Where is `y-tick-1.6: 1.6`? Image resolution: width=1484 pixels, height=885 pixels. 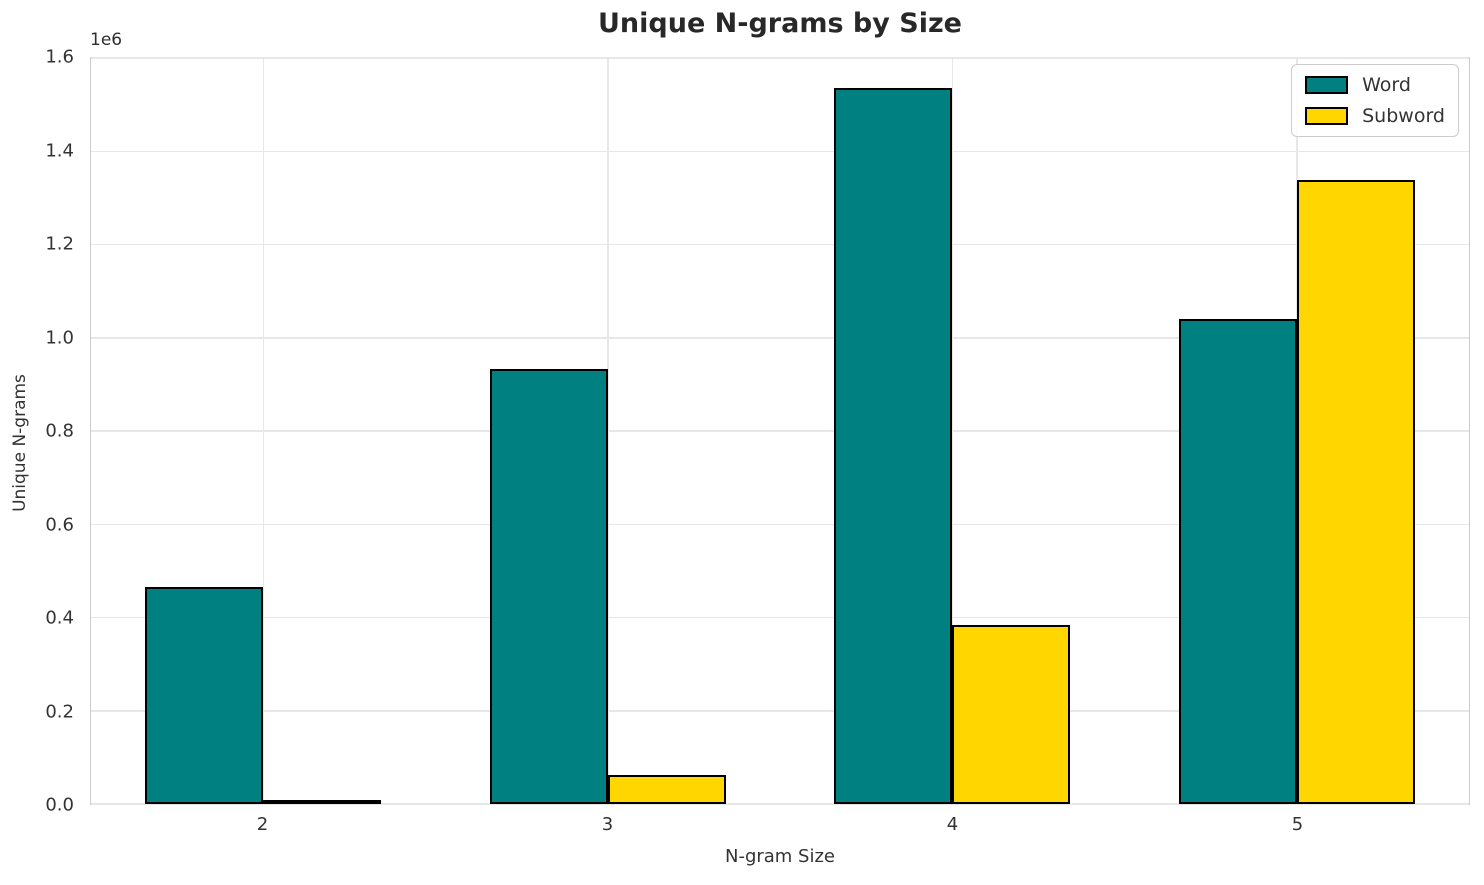
y-tick-1.6: 1.6 is located at coordinates (59, 57).